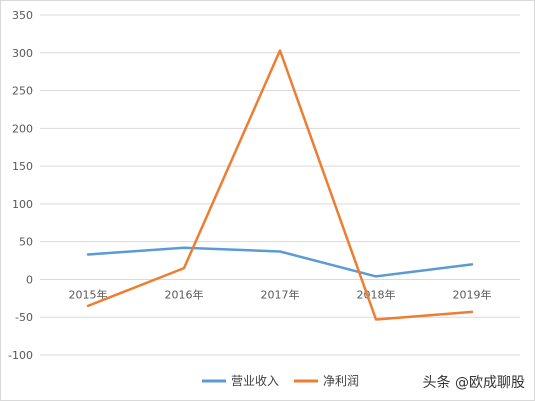 The height and width of the screenshot is (401, 535). I want to click on y-tick-label: 50, so click(26, 242).